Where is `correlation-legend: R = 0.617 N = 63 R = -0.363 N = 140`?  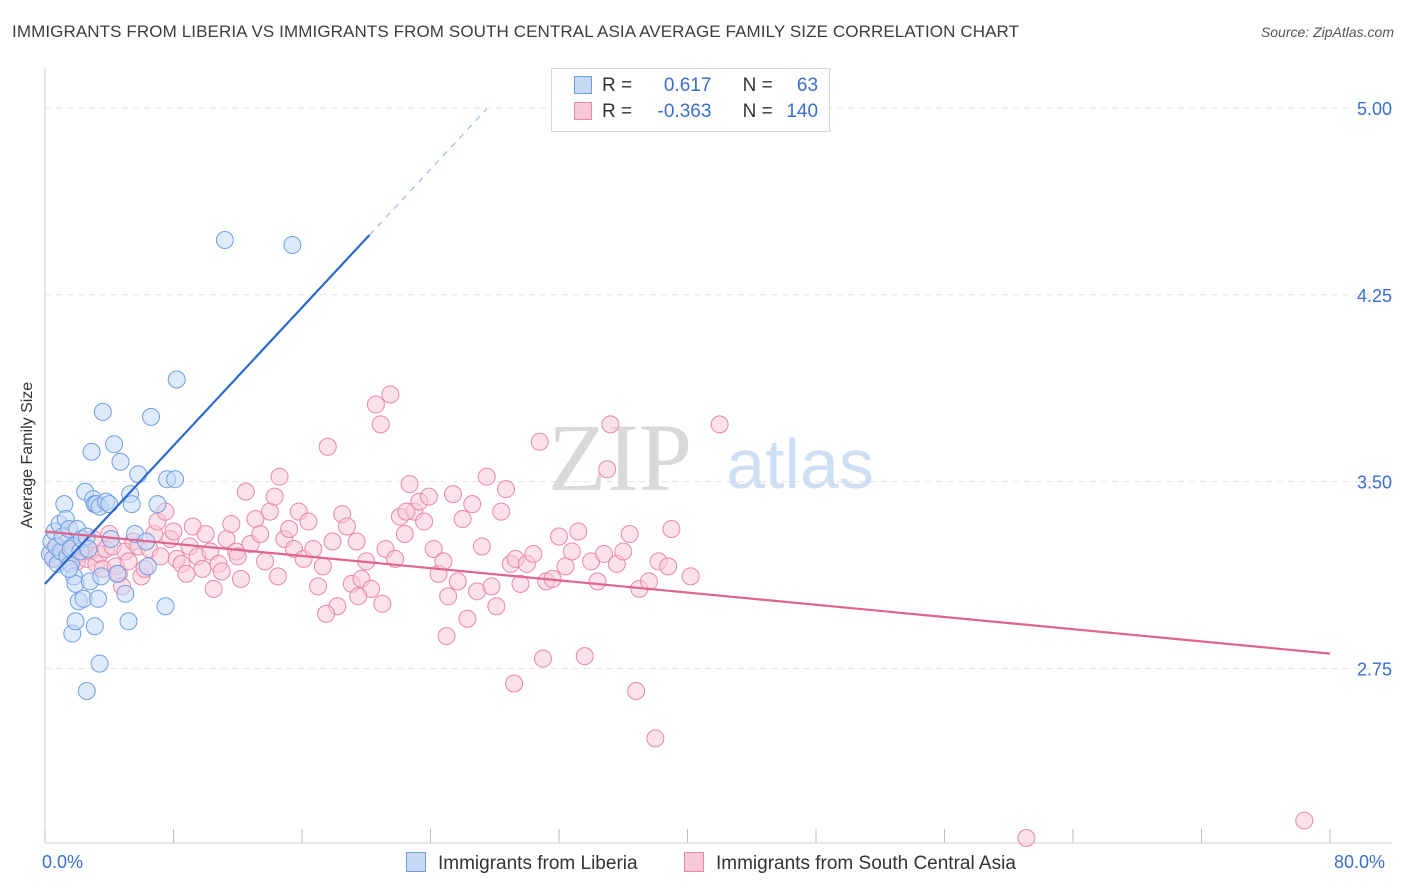
correlation-legend: R = 0.617 N = 63 R = -0.363 N = 140 is located at coordinates (690, 100).